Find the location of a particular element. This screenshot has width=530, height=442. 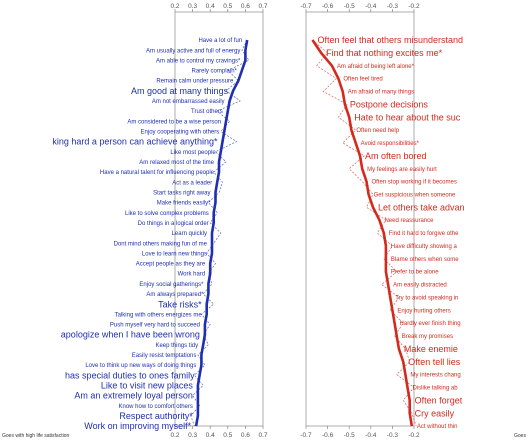

item-label: Need reassurance is located at coordinates (409, 221).